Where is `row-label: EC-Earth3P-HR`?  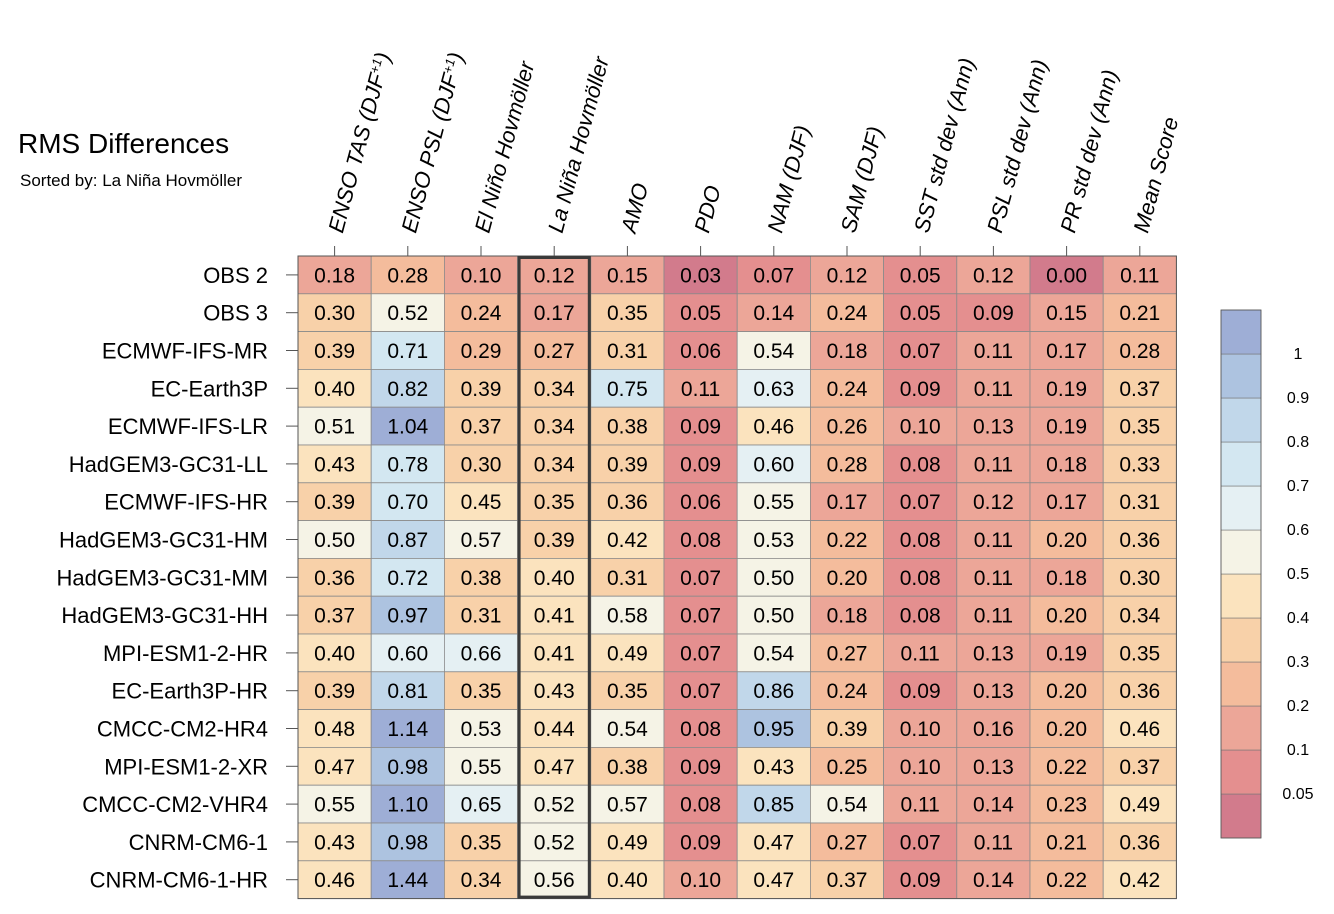 row-label: EC-Earth3P-HR is located at coordinates (190, 691).